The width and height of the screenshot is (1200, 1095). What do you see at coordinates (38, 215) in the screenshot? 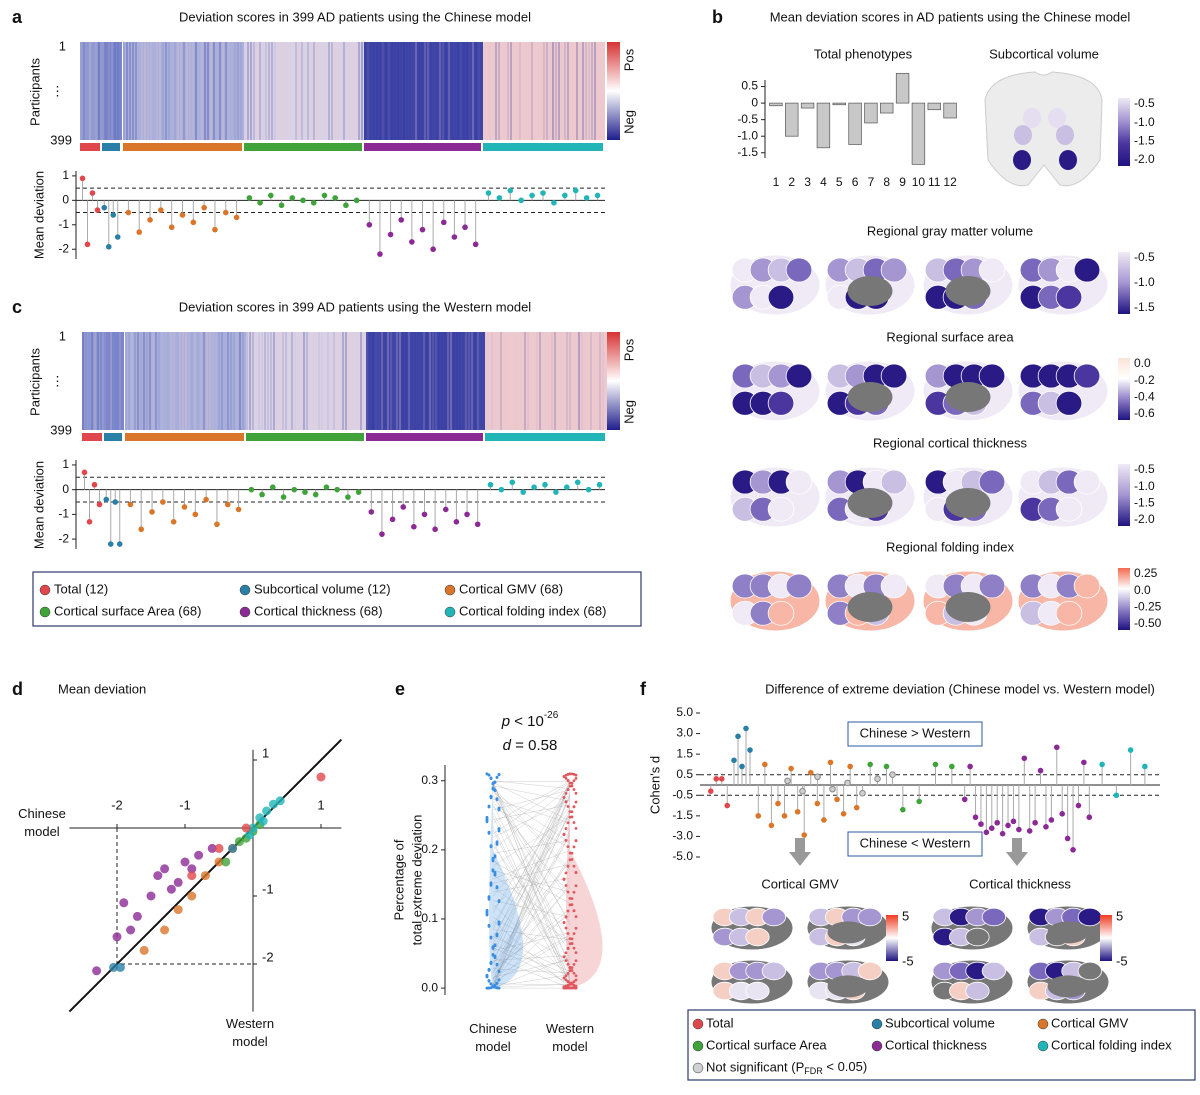
I see `y-axis-label: Mean deviation` at bounding box center [38, 215].